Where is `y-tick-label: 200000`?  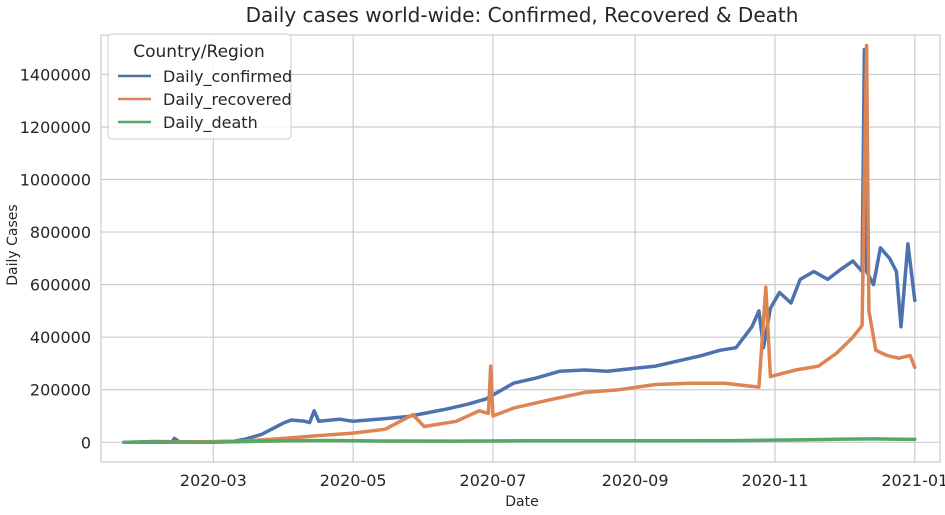
y-tick-label: 200000 is located at coordinates (60, 390).